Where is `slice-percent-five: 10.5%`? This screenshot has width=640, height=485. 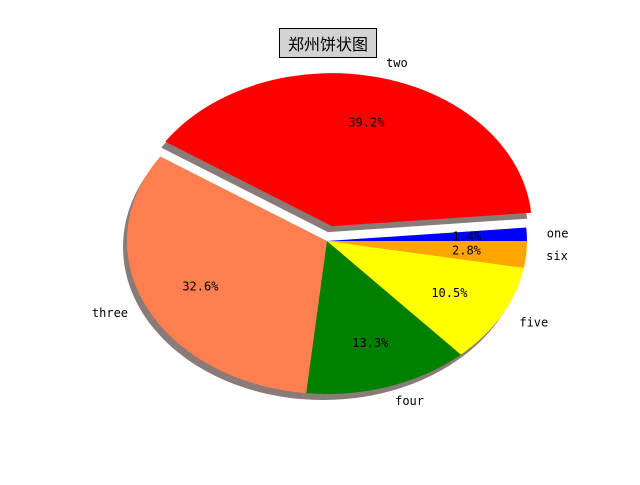 slice-percent-five: 10.5% is located at coordinates (449, 293).